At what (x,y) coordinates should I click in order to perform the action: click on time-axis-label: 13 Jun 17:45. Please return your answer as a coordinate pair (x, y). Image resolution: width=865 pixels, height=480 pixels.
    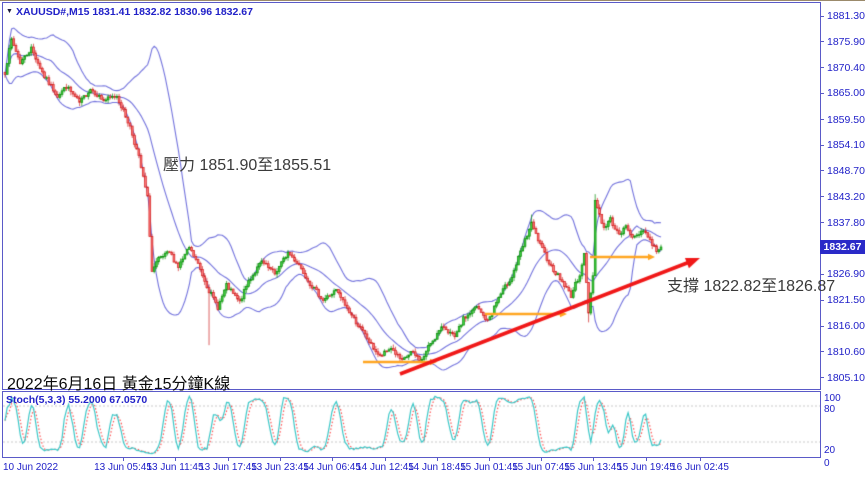
    Looking at the image, I should click on (228, 467).